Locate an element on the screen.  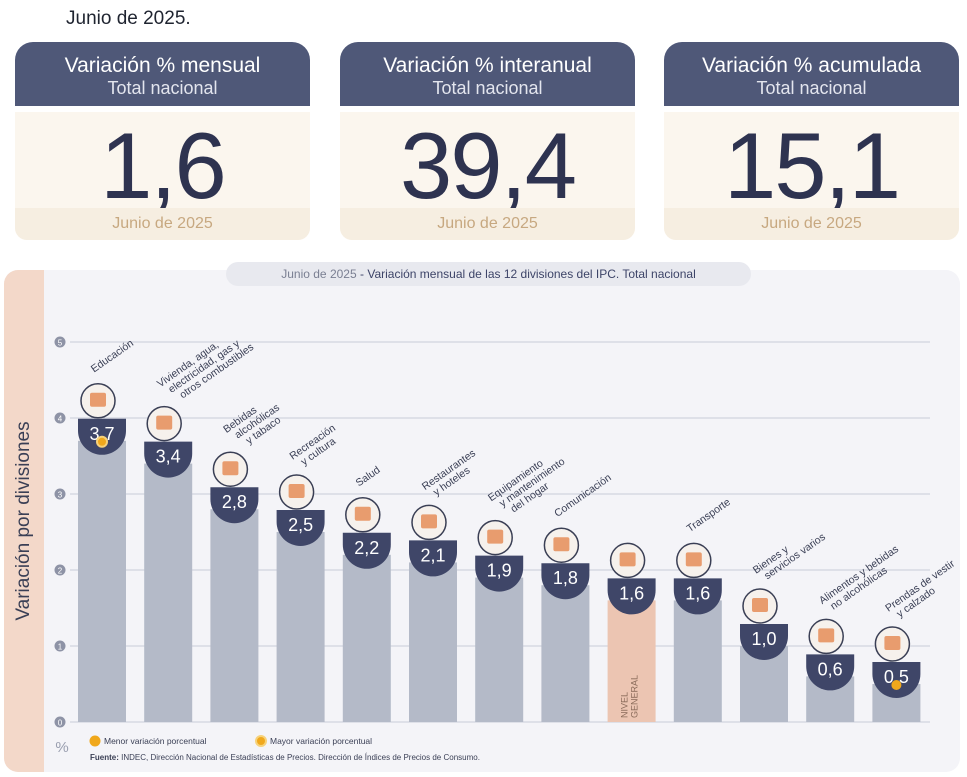
card-title: Variación % interanual is located at coordinates (487, 65).